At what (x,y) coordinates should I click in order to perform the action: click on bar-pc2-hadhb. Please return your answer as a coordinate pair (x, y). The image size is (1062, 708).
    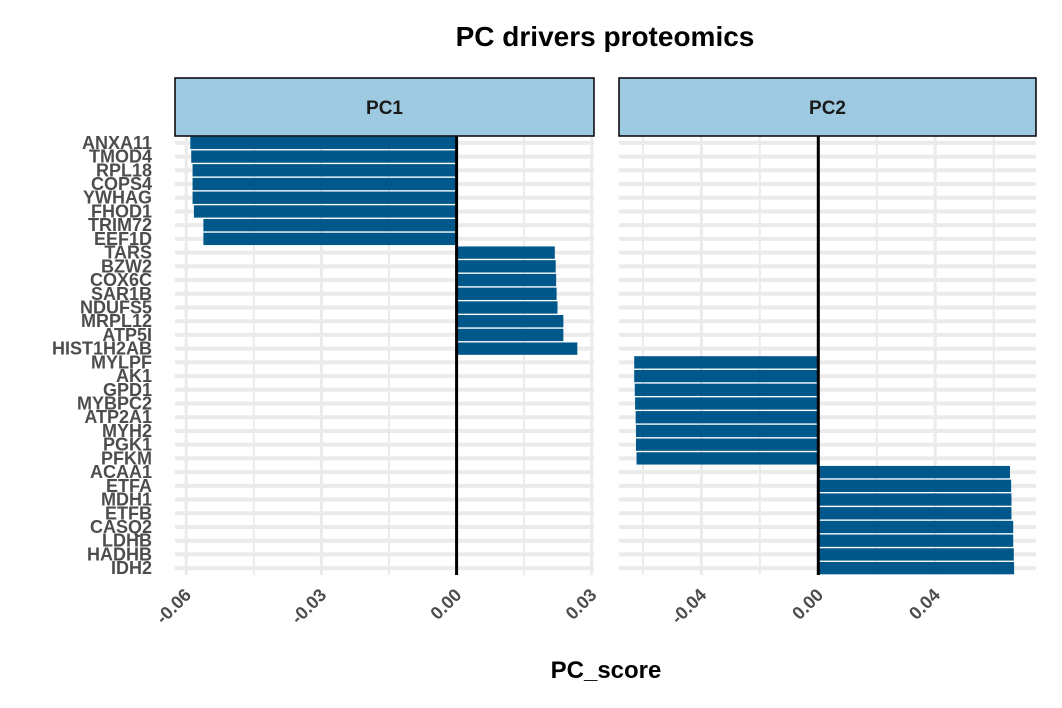
    Looking at the image, I should click on (916, 554).